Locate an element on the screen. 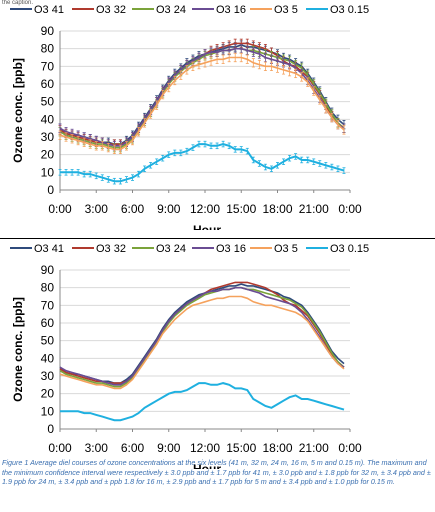 The image size is (435, 512). x-tick-label: 18:00 is located at coordinates (277, 209).